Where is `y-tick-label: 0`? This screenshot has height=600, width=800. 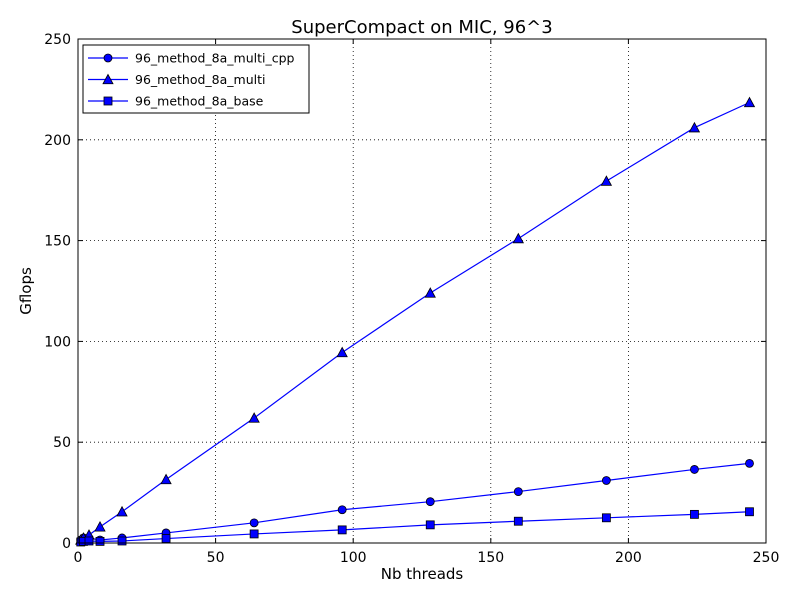
y-tick-label: 0 is located at coordinates (66, 544).